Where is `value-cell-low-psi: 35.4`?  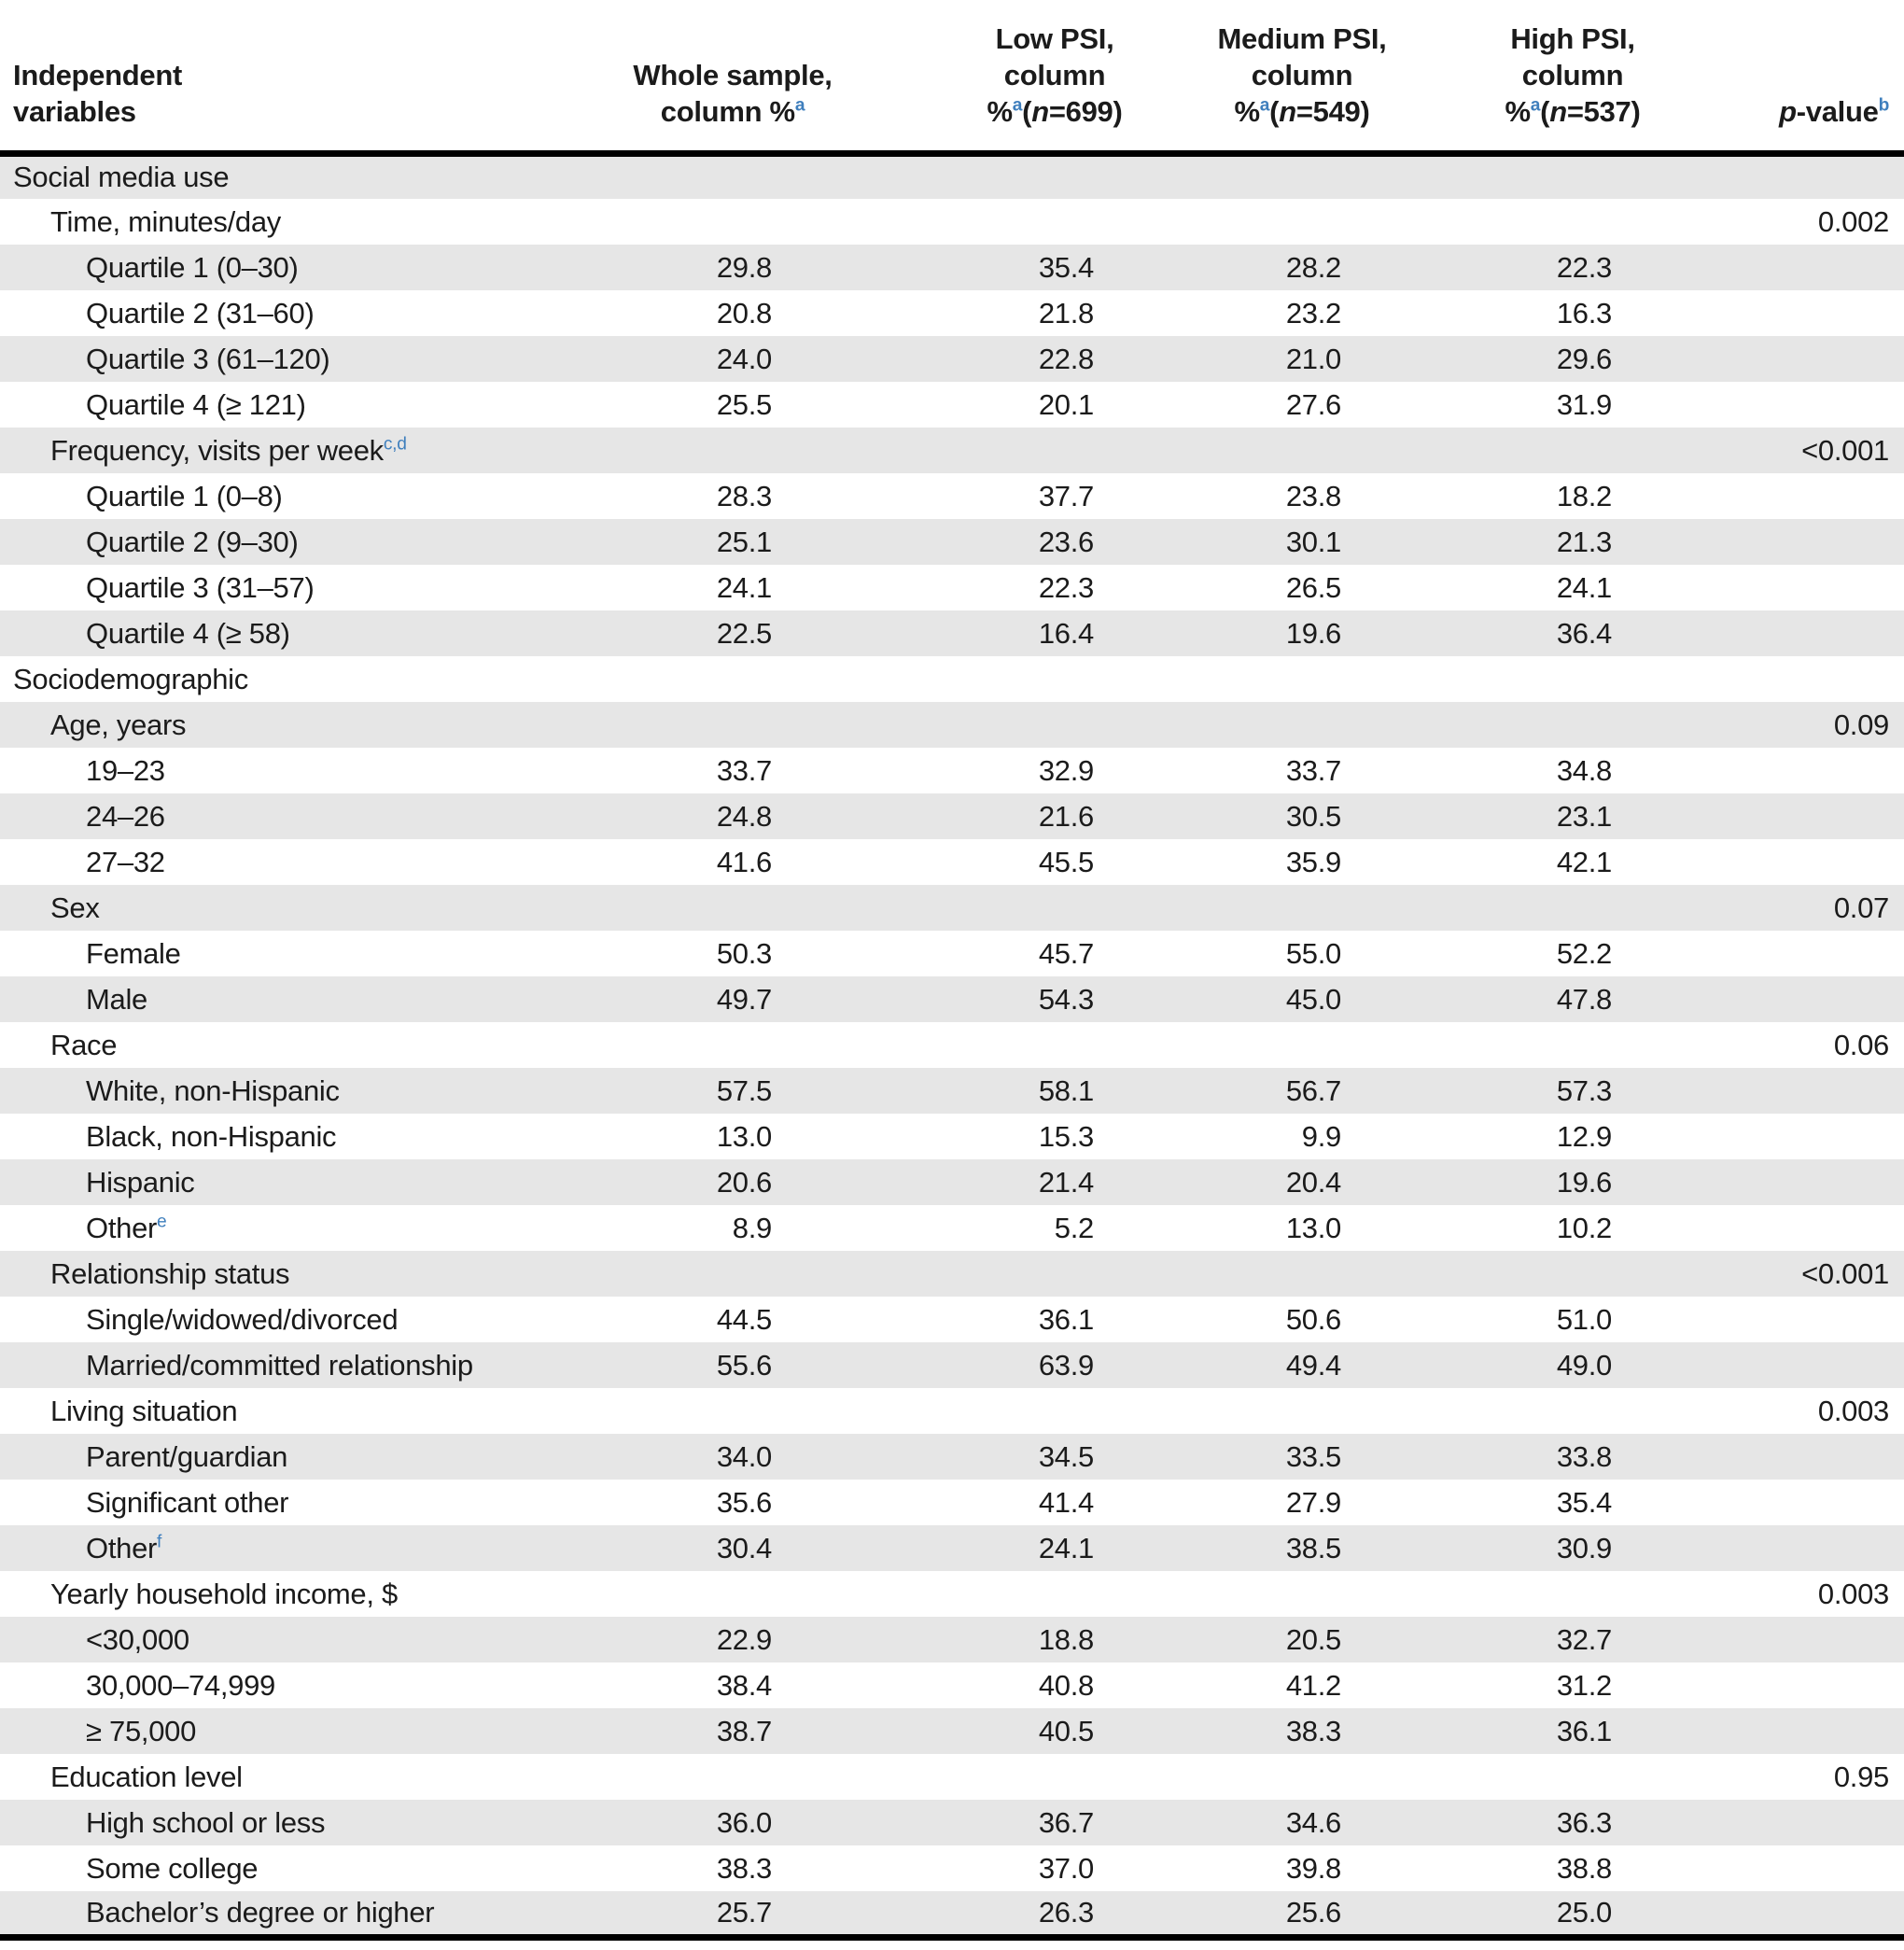 value-cell-low-psi: 35.4 is located at coordinates (1054, 268).